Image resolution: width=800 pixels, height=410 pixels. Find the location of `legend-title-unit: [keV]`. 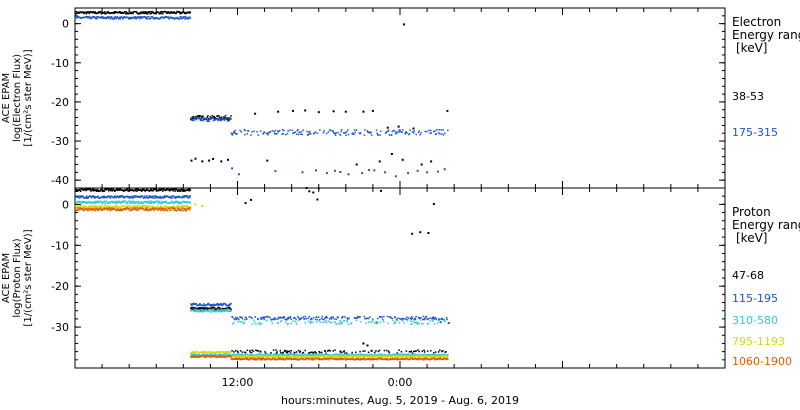

legend-title-unit: [keV] is located at coordinates (752, 48).